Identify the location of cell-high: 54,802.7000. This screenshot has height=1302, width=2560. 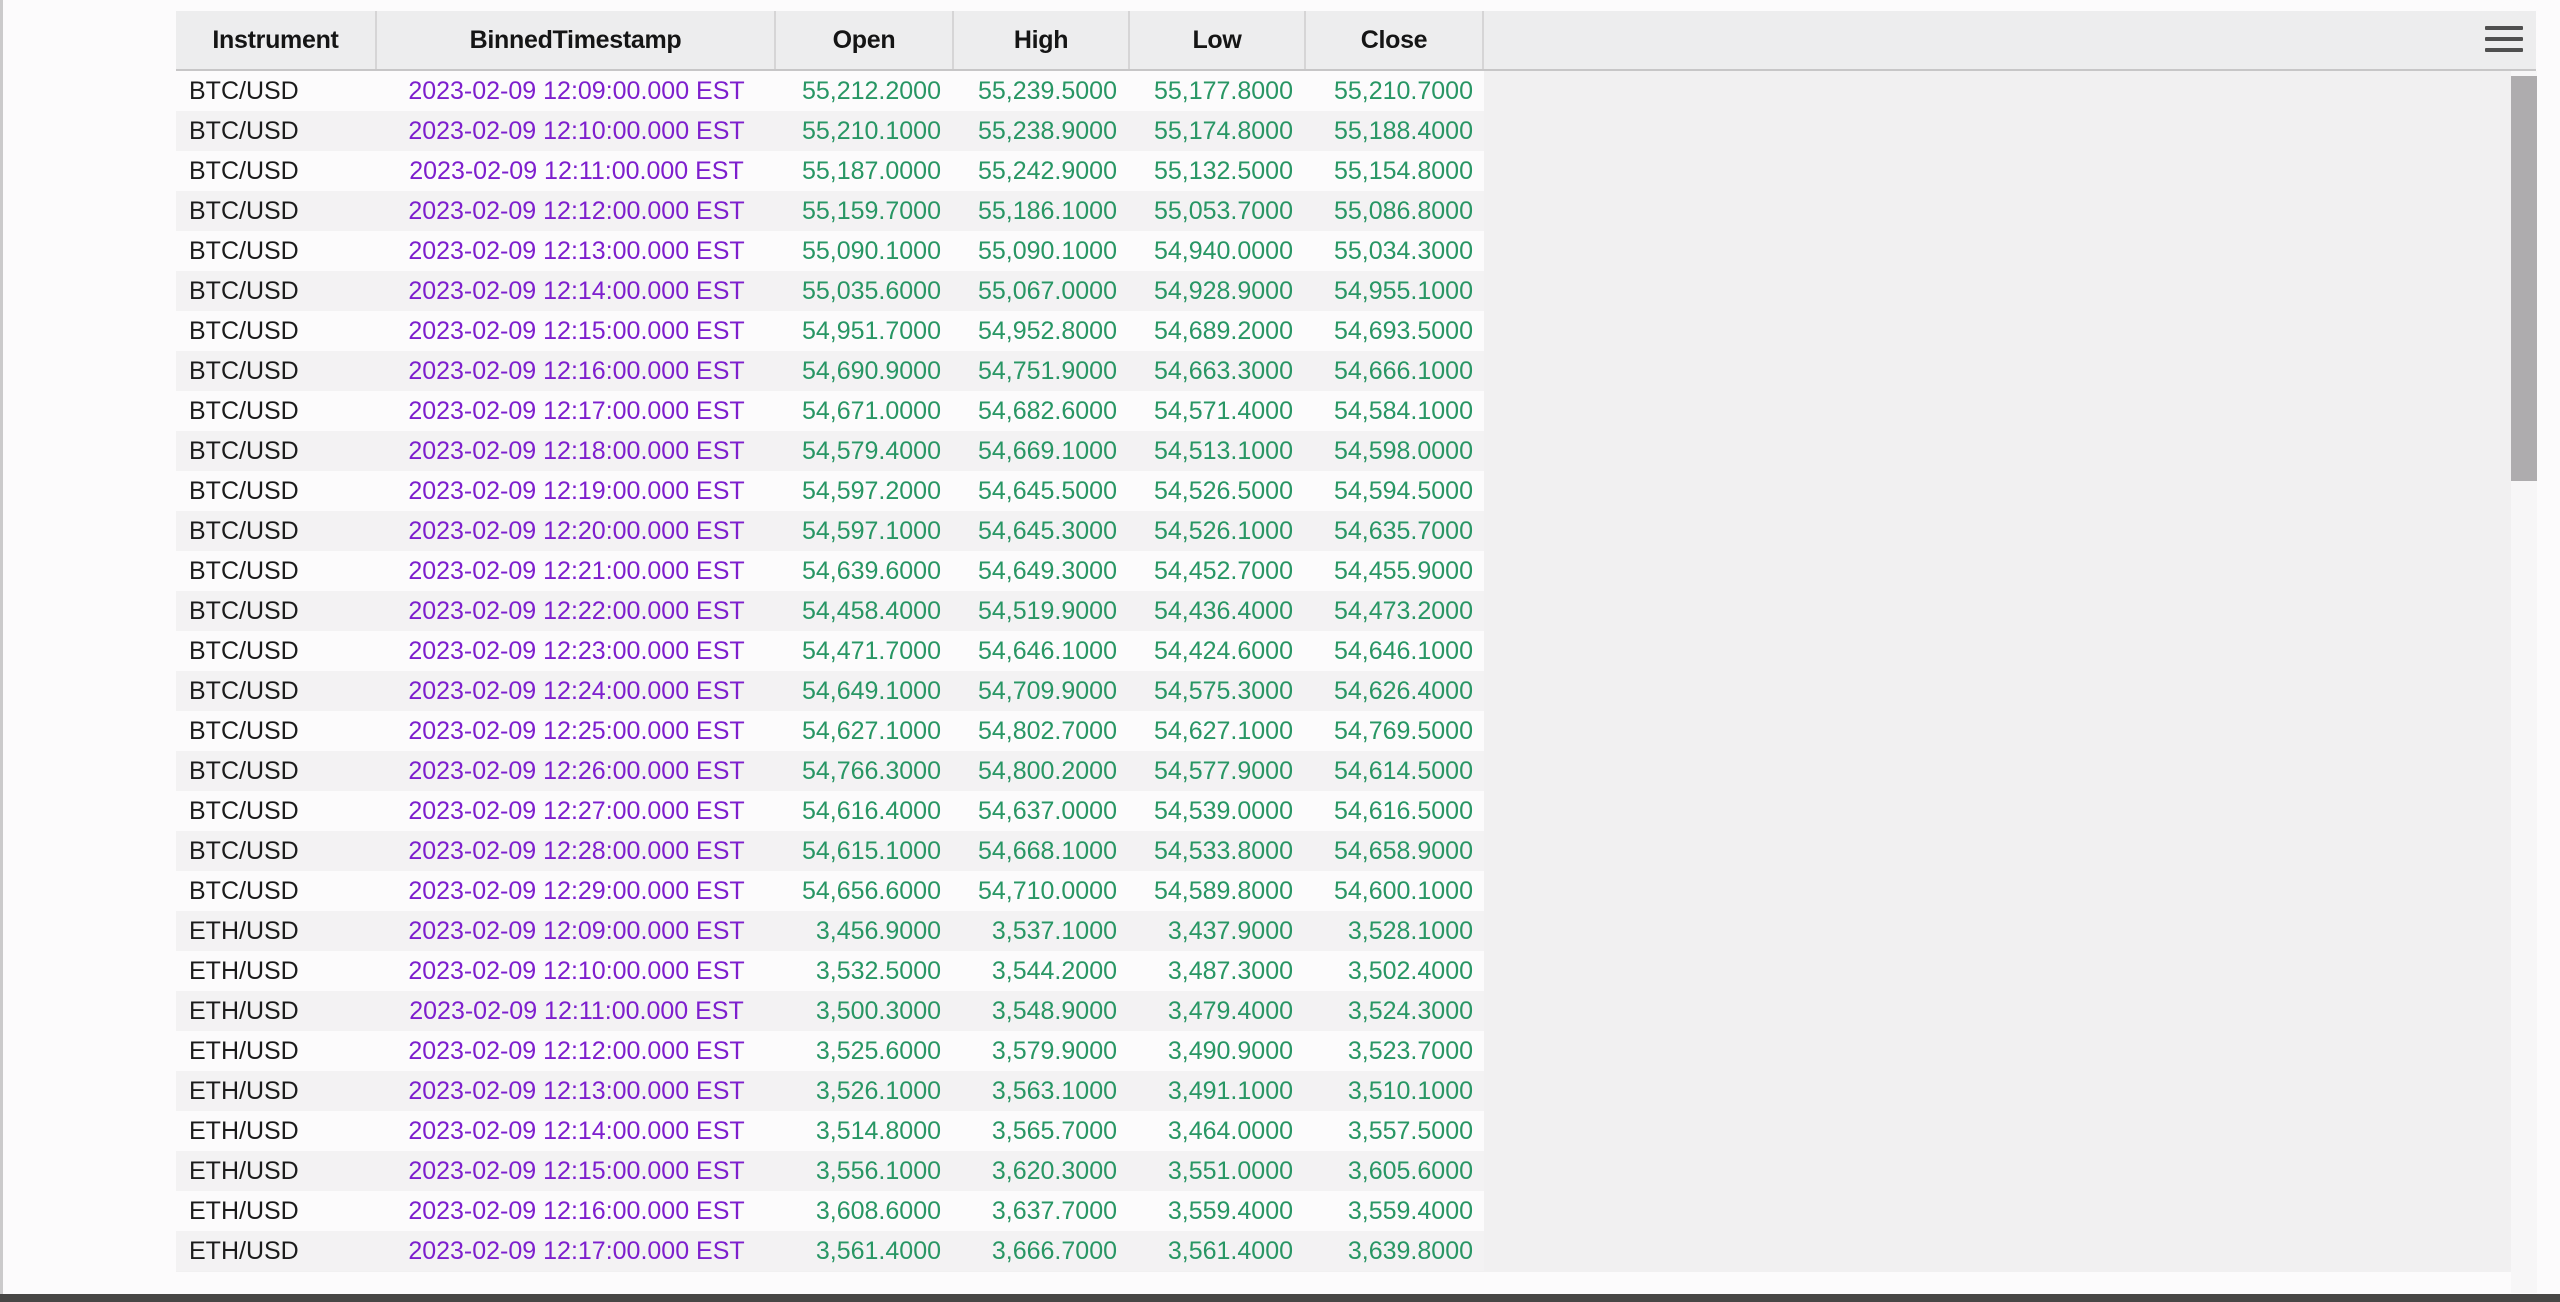
(1047, 731).